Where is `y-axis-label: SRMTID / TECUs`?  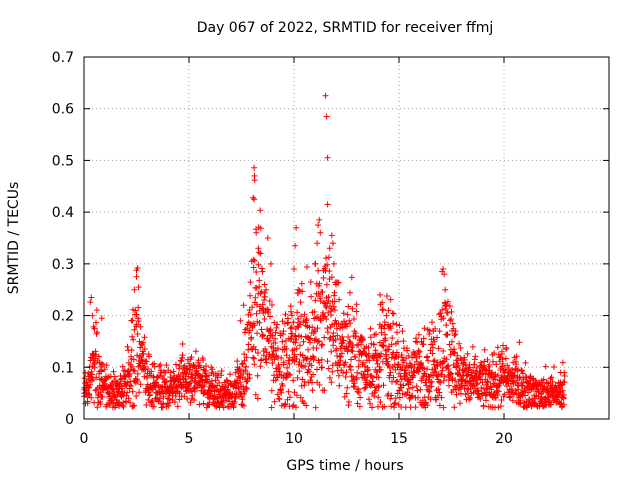
y-axis-label: SRMTID / TECUs is located at coordinates (14, 238).